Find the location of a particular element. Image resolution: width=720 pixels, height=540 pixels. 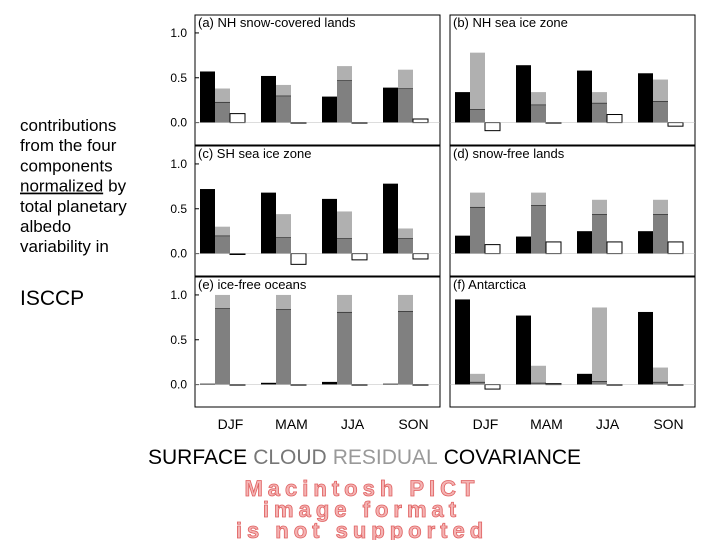

caption-line: components is located at coordinates (66, 165).